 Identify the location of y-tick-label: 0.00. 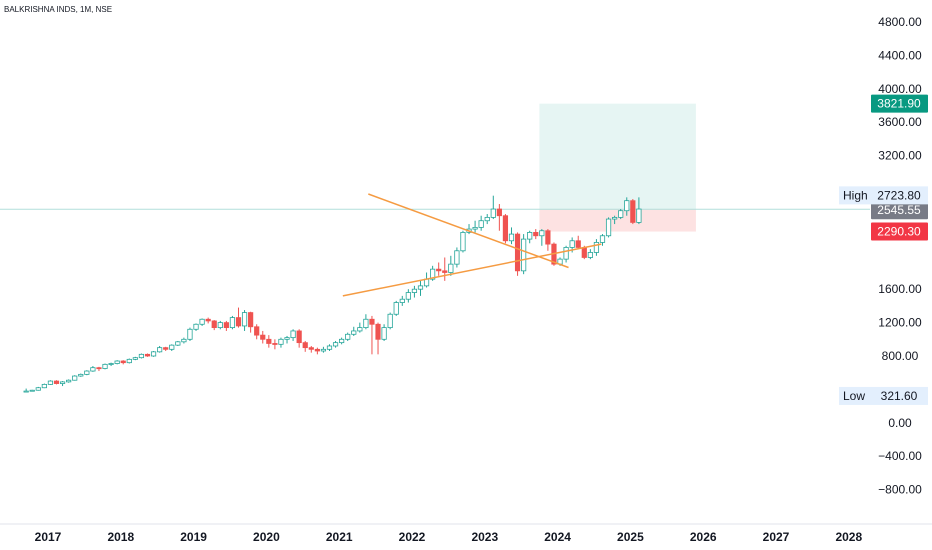
(900, 423).